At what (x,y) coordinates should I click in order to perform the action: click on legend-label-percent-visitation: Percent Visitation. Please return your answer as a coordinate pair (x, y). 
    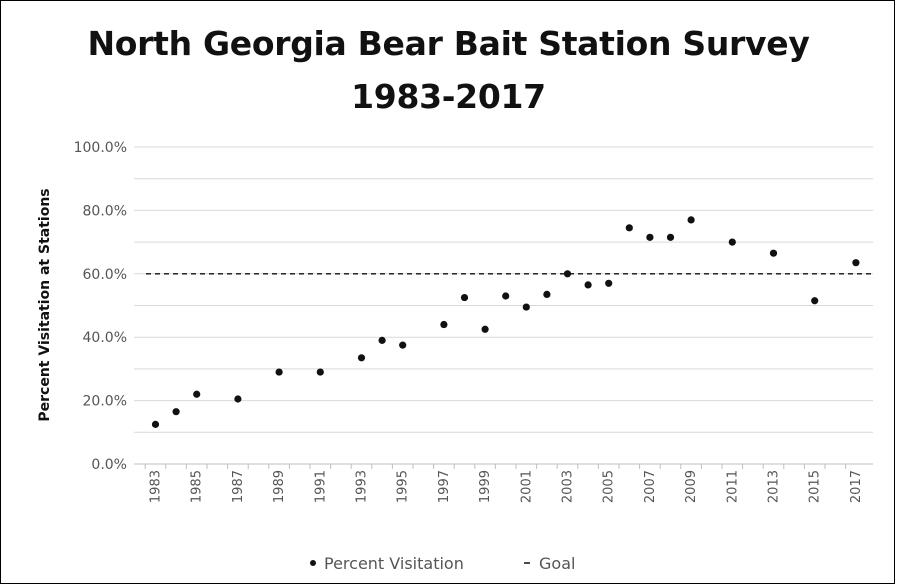
    Looking at the image, I should click on (394, 563).